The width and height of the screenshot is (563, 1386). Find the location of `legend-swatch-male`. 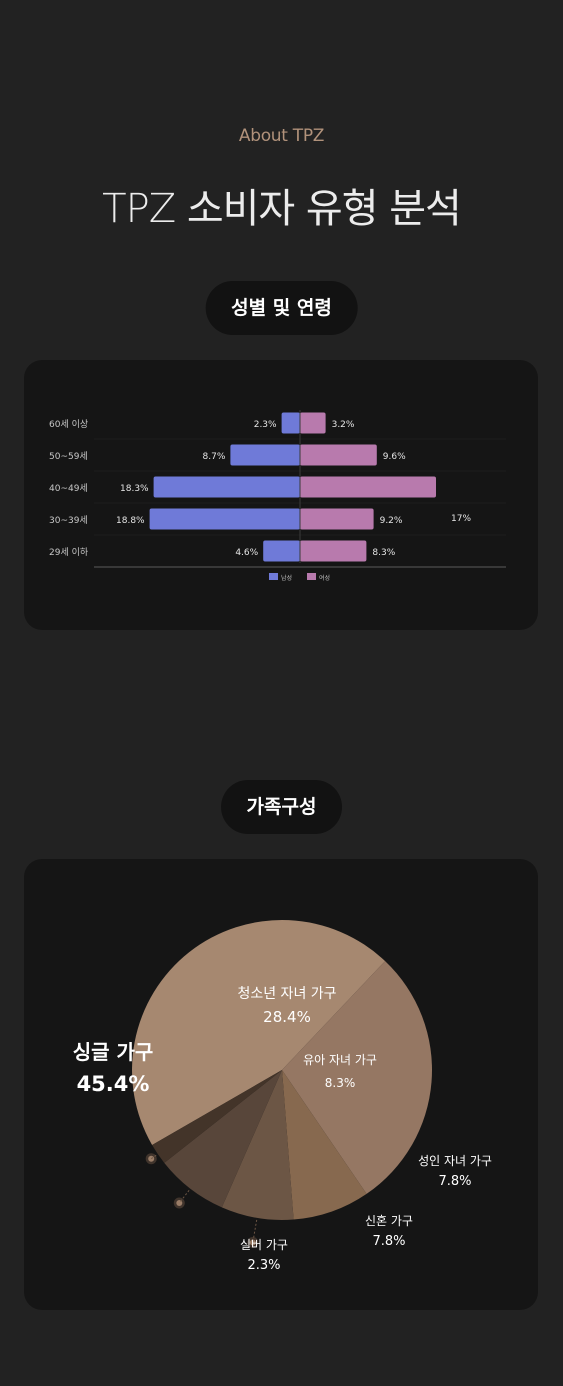

legend-swatch-male is located at coordinates (273, 576).